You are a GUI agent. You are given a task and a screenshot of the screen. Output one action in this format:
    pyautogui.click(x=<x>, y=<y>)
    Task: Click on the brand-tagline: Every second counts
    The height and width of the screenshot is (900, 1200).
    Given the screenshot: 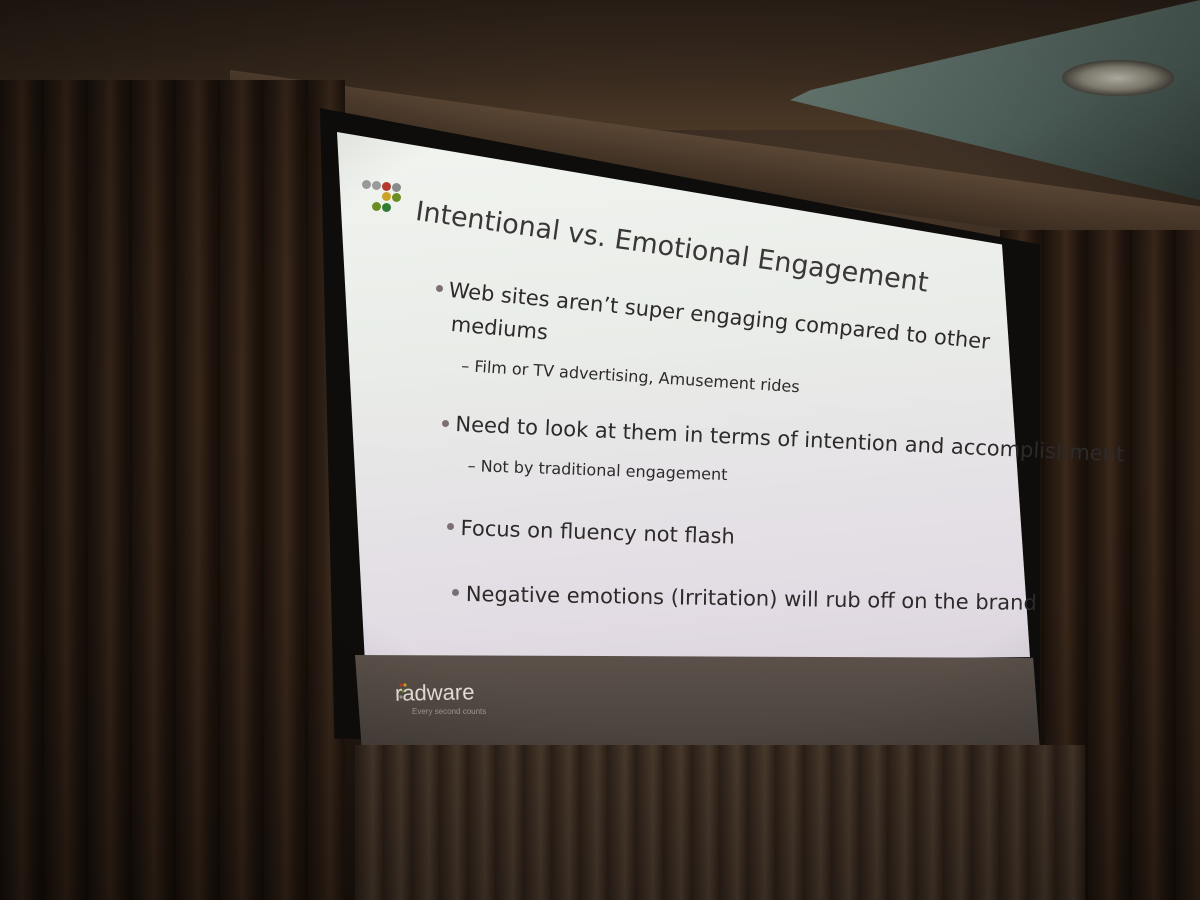 What is the action you would take?
    pyautogui.click(x=449, y=711)
    